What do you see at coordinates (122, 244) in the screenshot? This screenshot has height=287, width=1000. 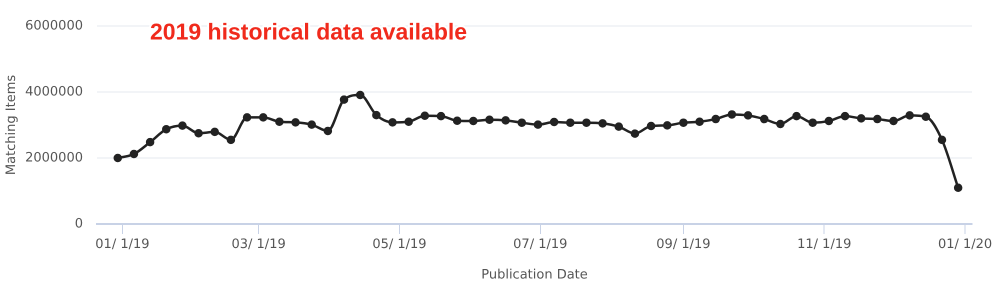 I see `x-tick-label: 01/ 1/19` at bounding box center [122, 244].